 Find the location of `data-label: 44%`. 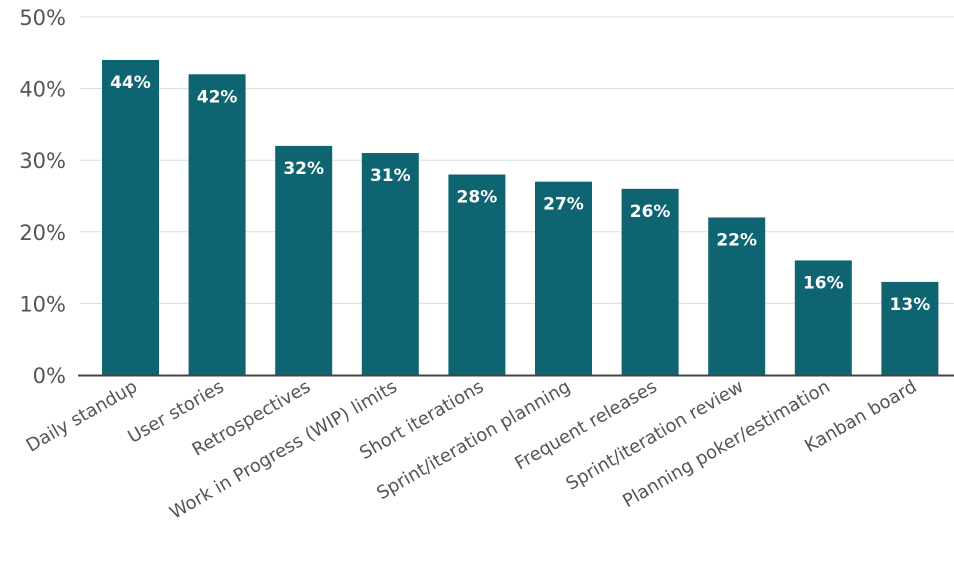

data-label: 44% is located at coordinates (130, 83).